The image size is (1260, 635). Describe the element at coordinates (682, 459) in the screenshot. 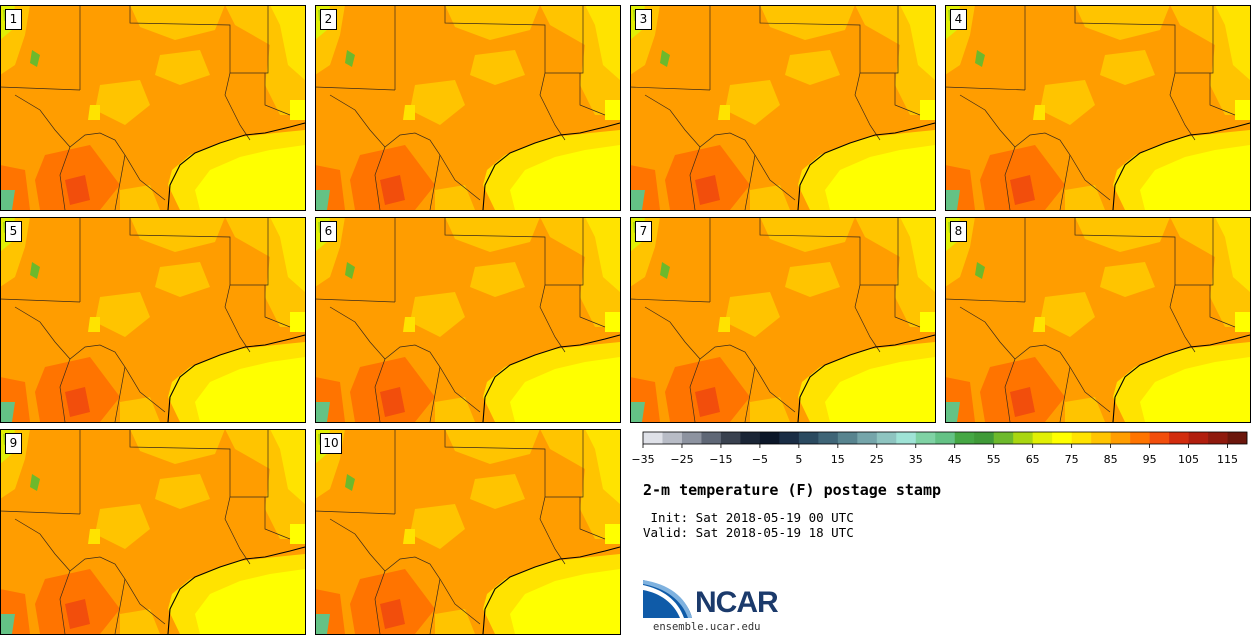

I see `colorbar-tick-label: −25` at that location.